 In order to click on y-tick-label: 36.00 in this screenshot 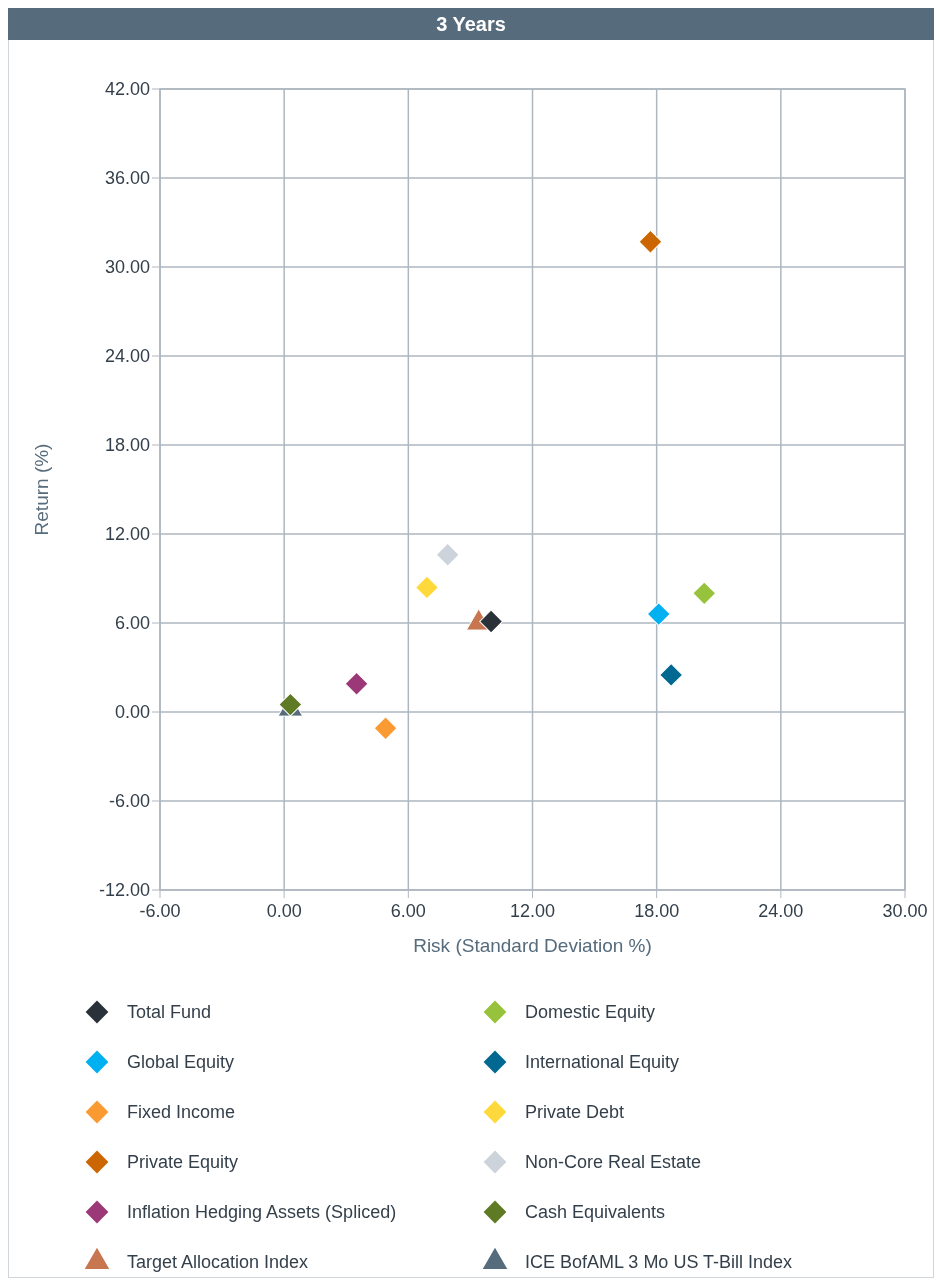, I will do `click(127, 178)`.